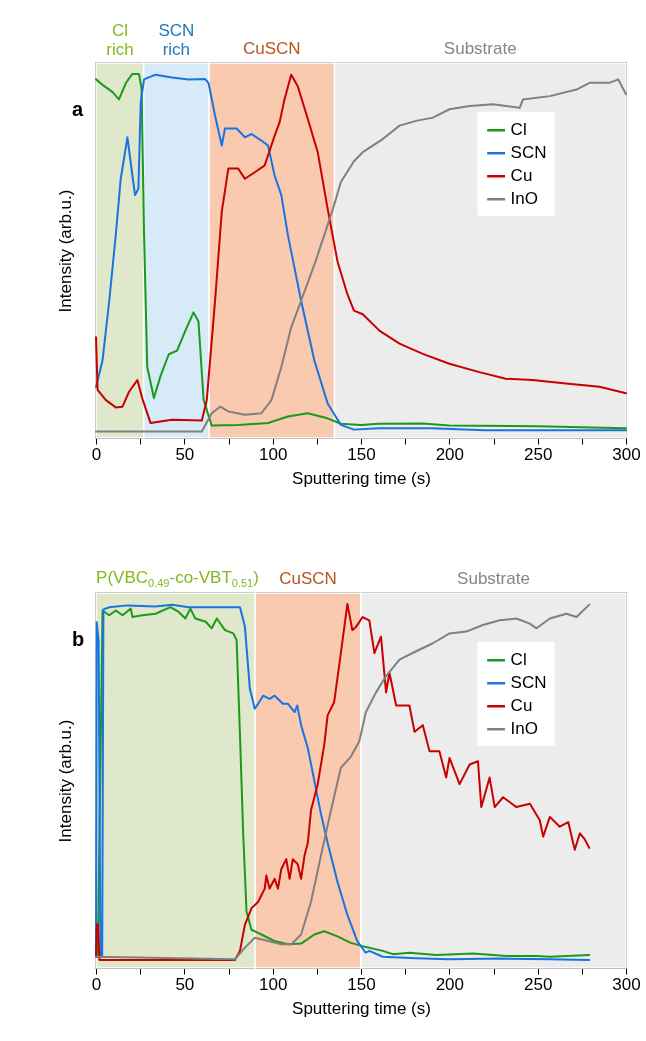 The width and height of the screenshot is (646, 1041). What do you see at coordinates (120, 40) in the screenshot?
I see `band-label: Cl rich` at bounding box center [120, 40].